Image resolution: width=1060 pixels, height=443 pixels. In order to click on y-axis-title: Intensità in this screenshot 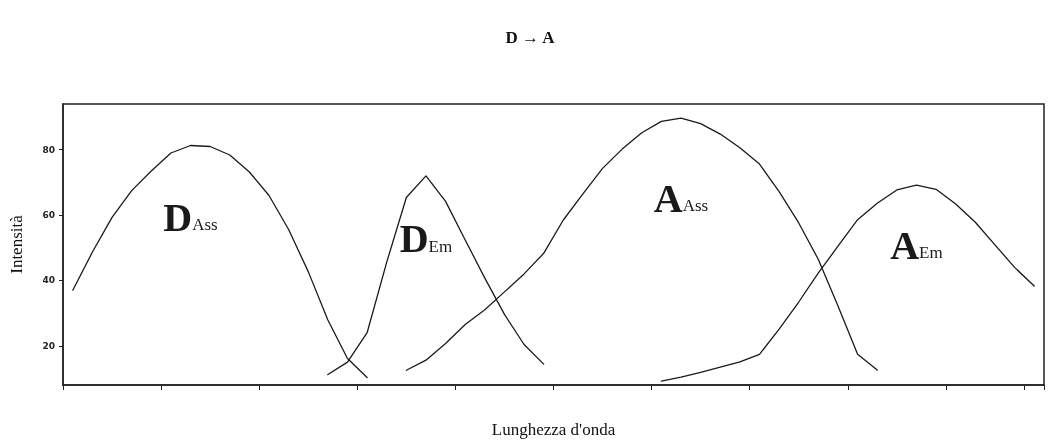, I will do `click(16, 244)`.